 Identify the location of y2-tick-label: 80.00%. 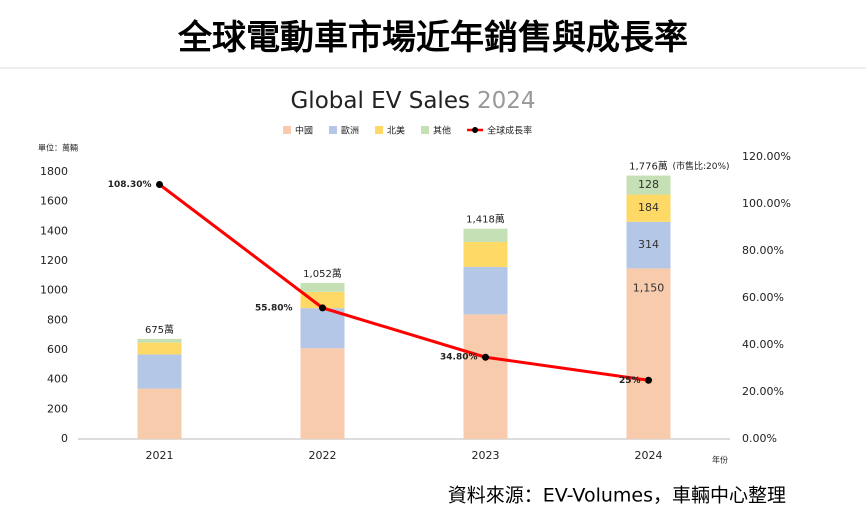
(763, 250).